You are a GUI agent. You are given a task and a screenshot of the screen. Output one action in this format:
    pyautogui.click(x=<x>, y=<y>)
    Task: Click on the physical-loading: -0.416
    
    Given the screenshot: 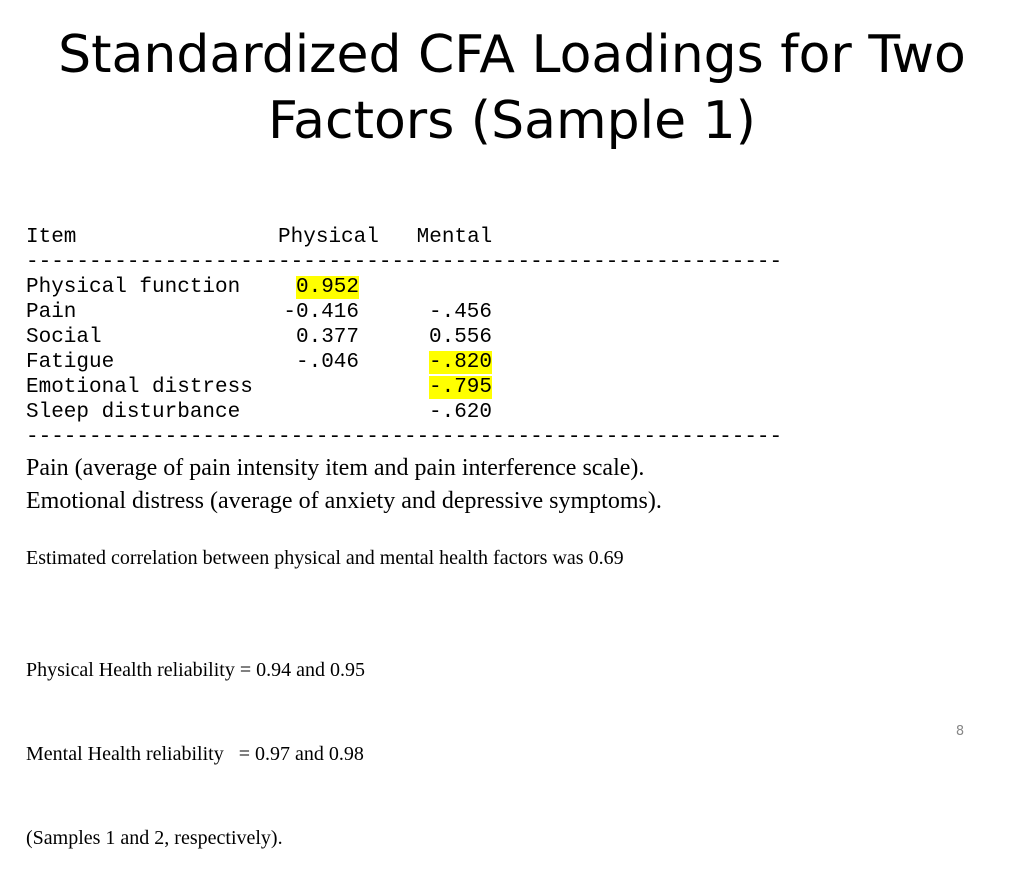 What is the action you would take?
    pyautogui.click(x=319, y=312)
    